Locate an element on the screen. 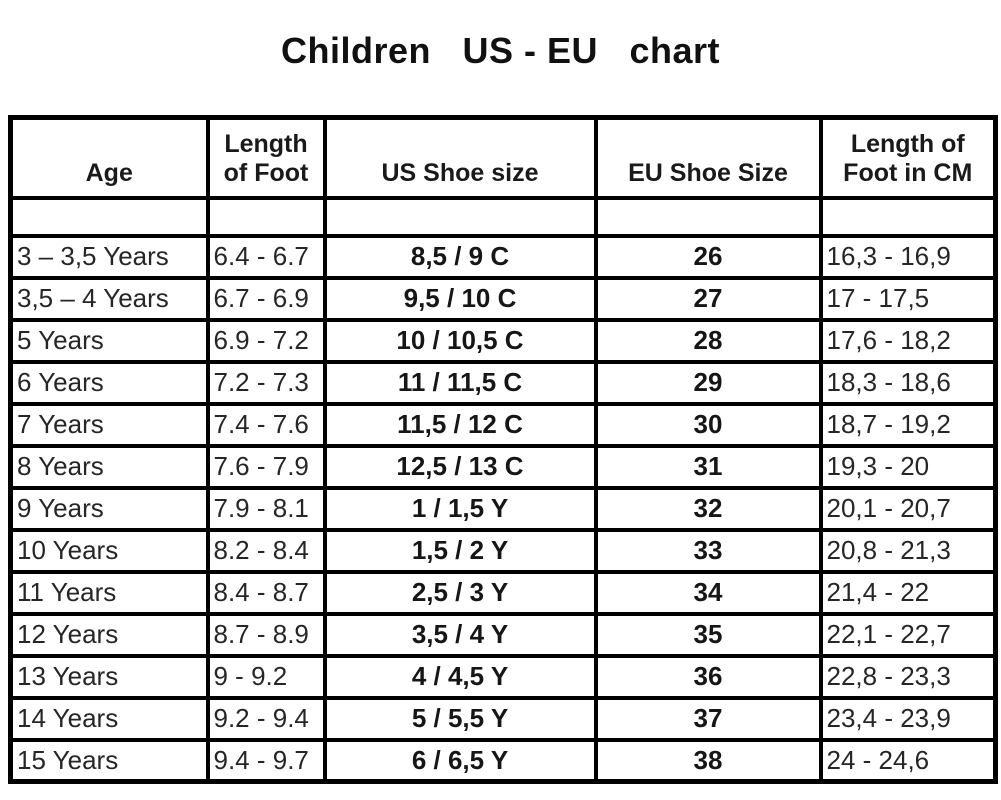  table-cell: 9,5 / 10 C is located at coordinates (460, 298).